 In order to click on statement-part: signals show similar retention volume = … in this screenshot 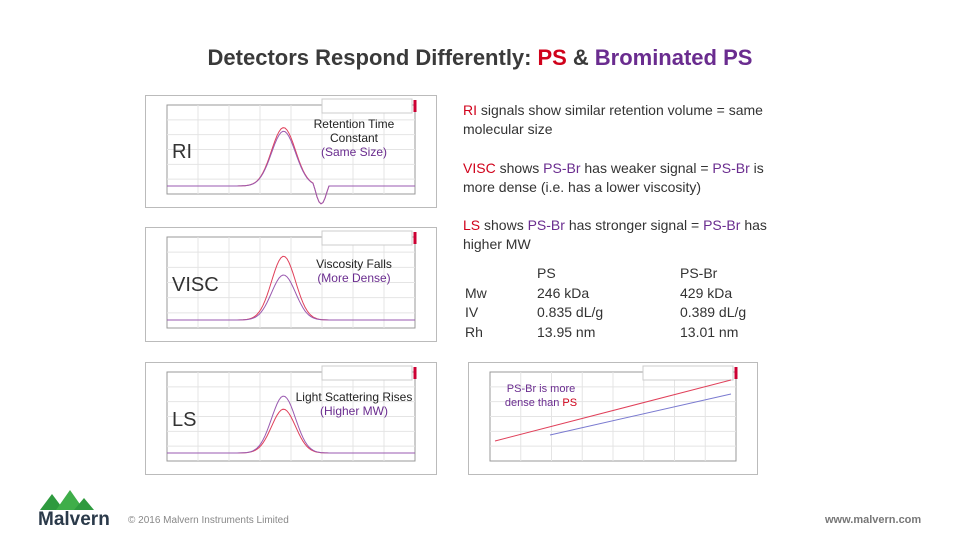, I will do `click(613, 119)`.